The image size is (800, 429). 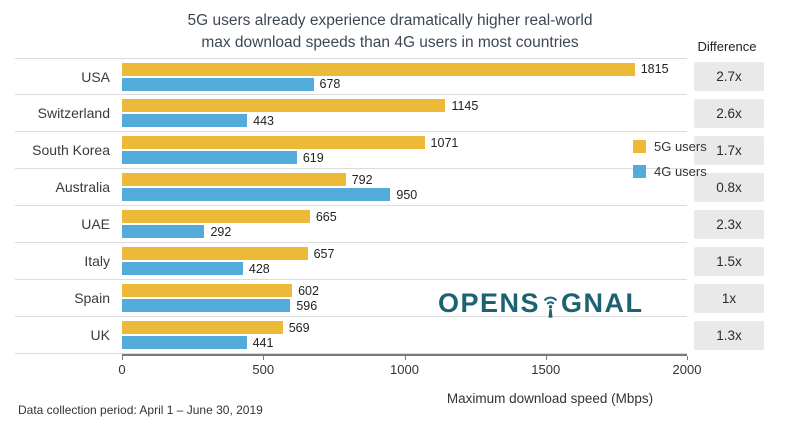 I want to click on x-axis-tick-label: 1000, so click(x=404, y=369).